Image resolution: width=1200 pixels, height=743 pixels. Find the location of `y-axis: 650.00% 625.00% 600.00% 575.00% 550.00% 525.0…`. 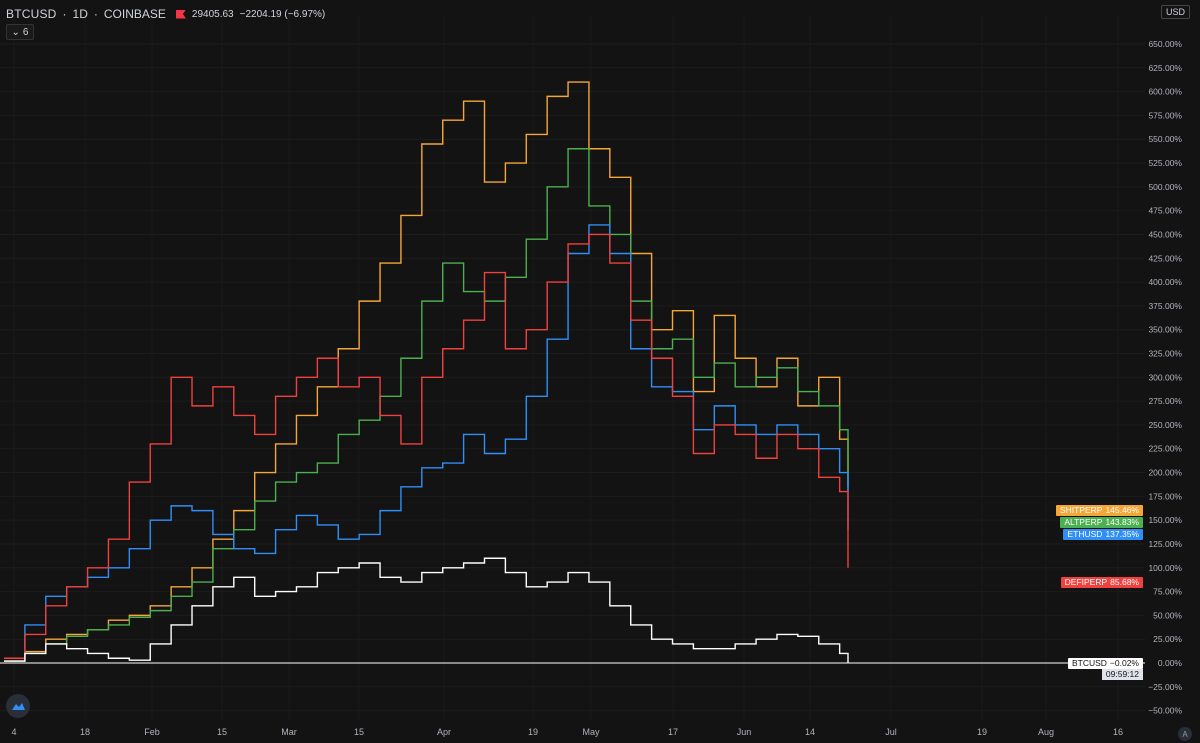

y-axis: 650.00% 625.00% 600.00% 575.00% 550.00% 525.0… is located at coordinates (1165, 377).